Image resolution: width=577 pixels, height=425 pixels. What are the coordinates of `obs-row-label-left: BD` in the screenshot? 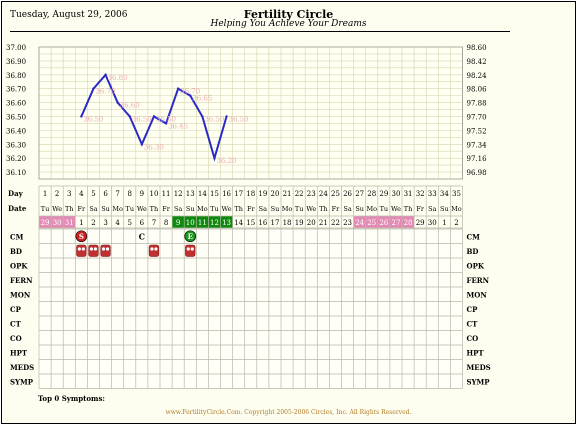 It's located at (16, 251).